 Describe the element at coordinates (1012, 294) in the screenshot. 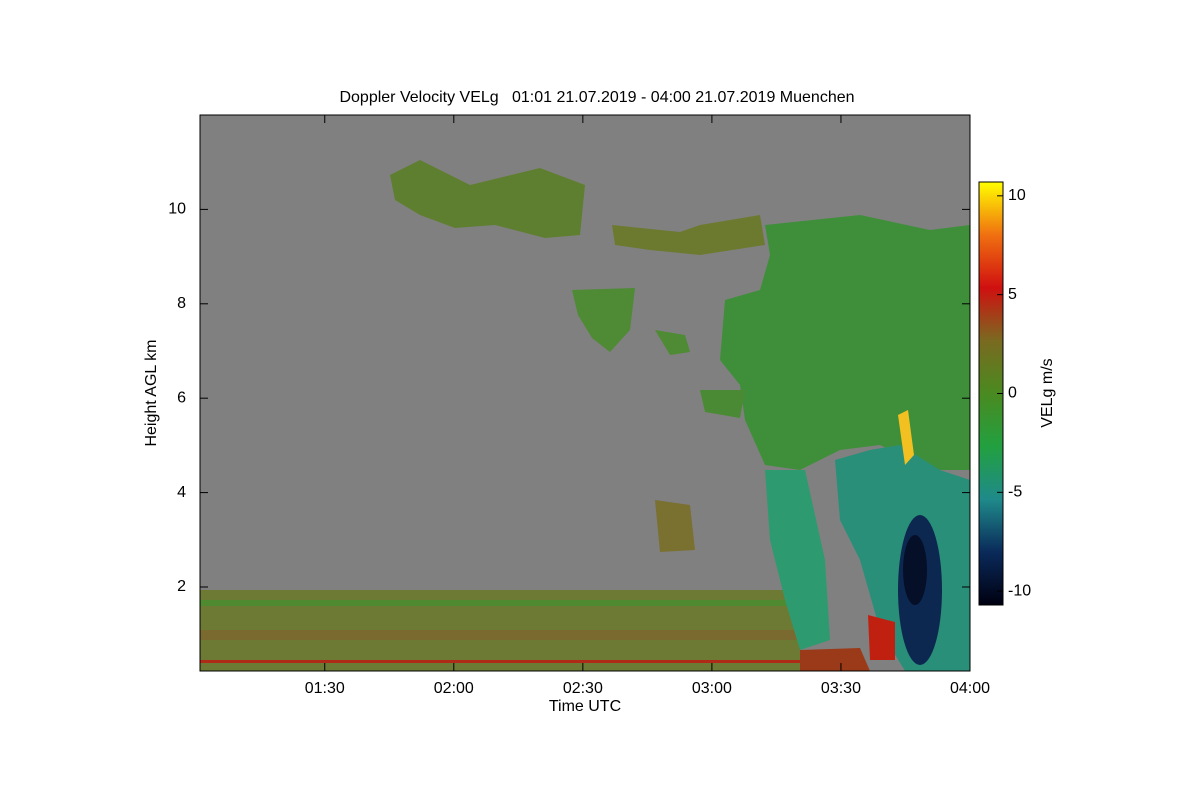

I see `colorbar-tick-label: 5` at that location.